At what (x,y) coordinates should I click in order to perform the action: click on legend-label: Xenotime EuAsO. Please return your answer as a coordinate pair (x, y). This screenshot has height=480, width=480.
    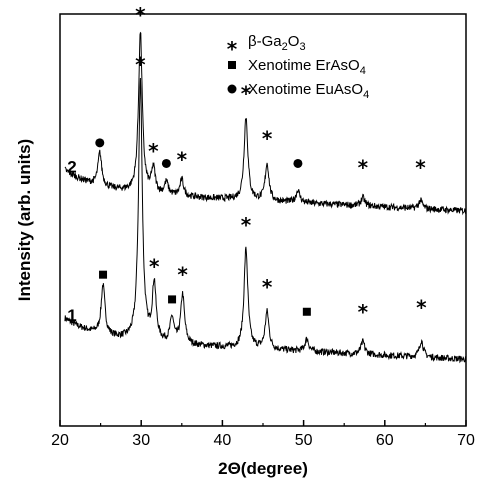
    Looking at the image, I should click on (305, 89).